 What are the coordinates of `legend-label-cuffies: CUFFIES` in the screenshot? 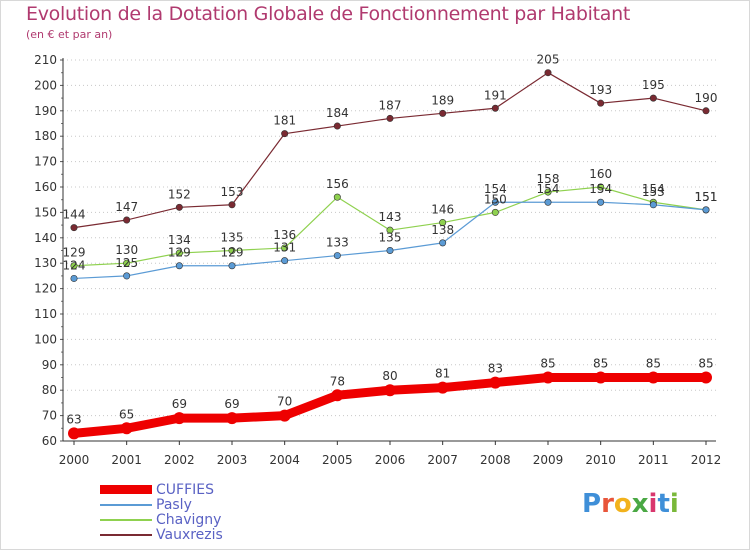 It's located at (185, 489).